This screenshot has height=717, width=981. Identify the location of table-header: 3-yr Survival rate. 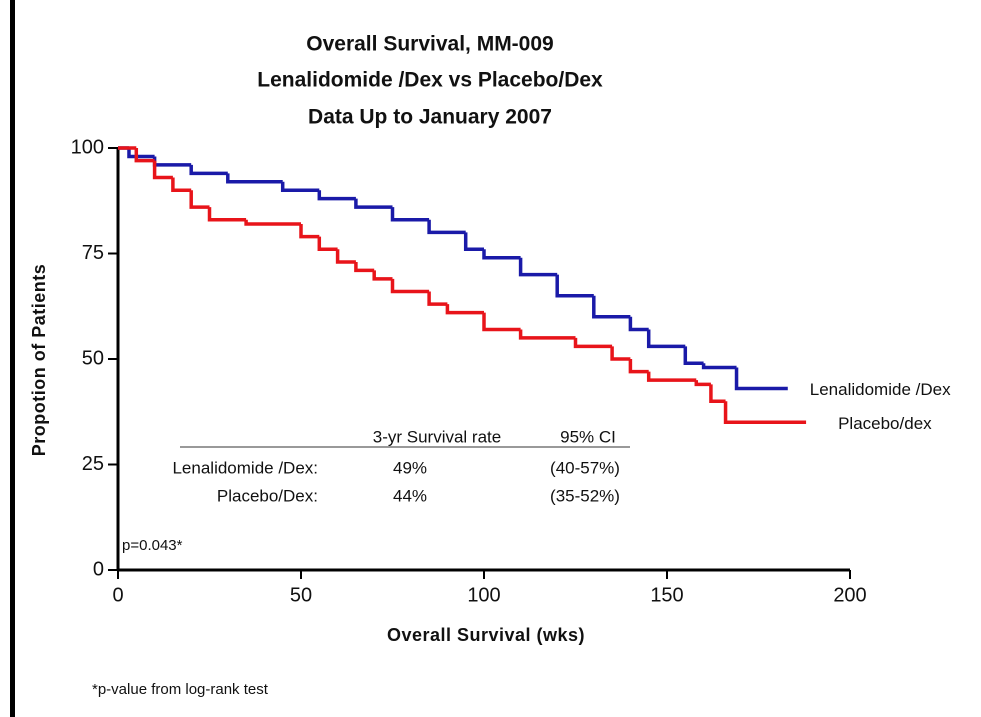
(437, 436).